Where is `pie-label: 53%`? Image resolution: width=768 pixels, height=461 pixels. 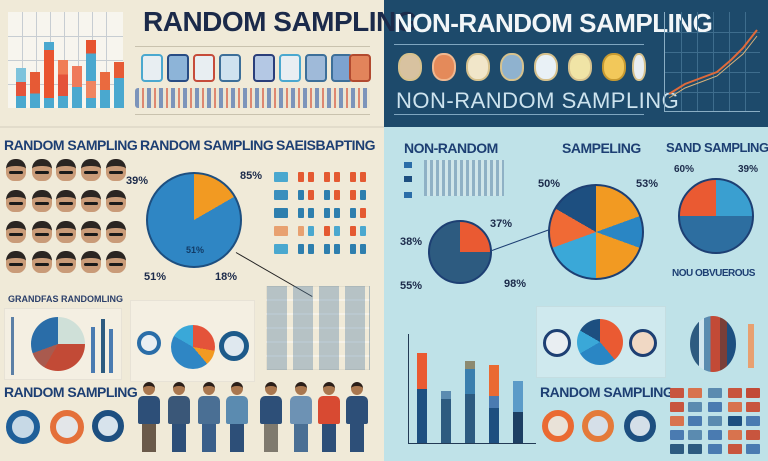
pie-label: 53% is located at coordinates (647, 184).